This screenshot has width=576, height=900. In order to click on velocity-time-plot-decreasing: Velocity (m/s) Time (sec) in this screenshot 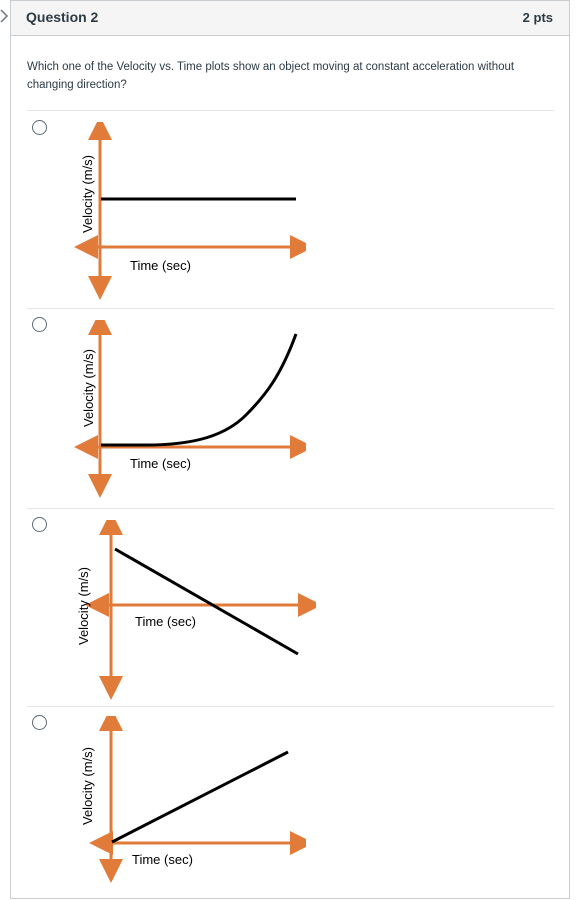, I will do `click(196, 610)`.